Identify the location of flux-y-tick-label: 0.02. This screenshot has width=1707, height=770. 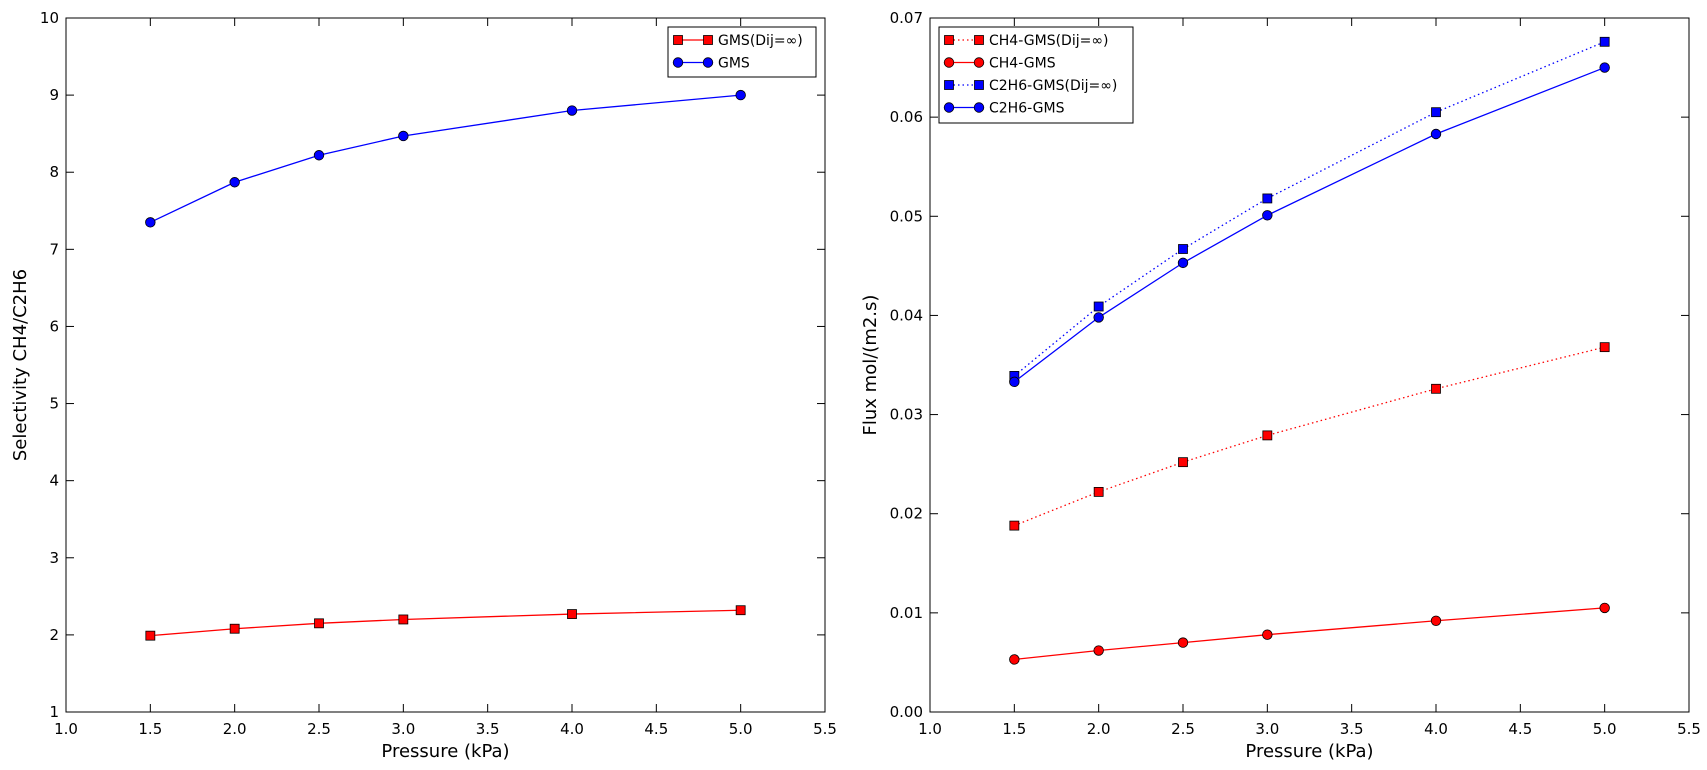
(906, 514).